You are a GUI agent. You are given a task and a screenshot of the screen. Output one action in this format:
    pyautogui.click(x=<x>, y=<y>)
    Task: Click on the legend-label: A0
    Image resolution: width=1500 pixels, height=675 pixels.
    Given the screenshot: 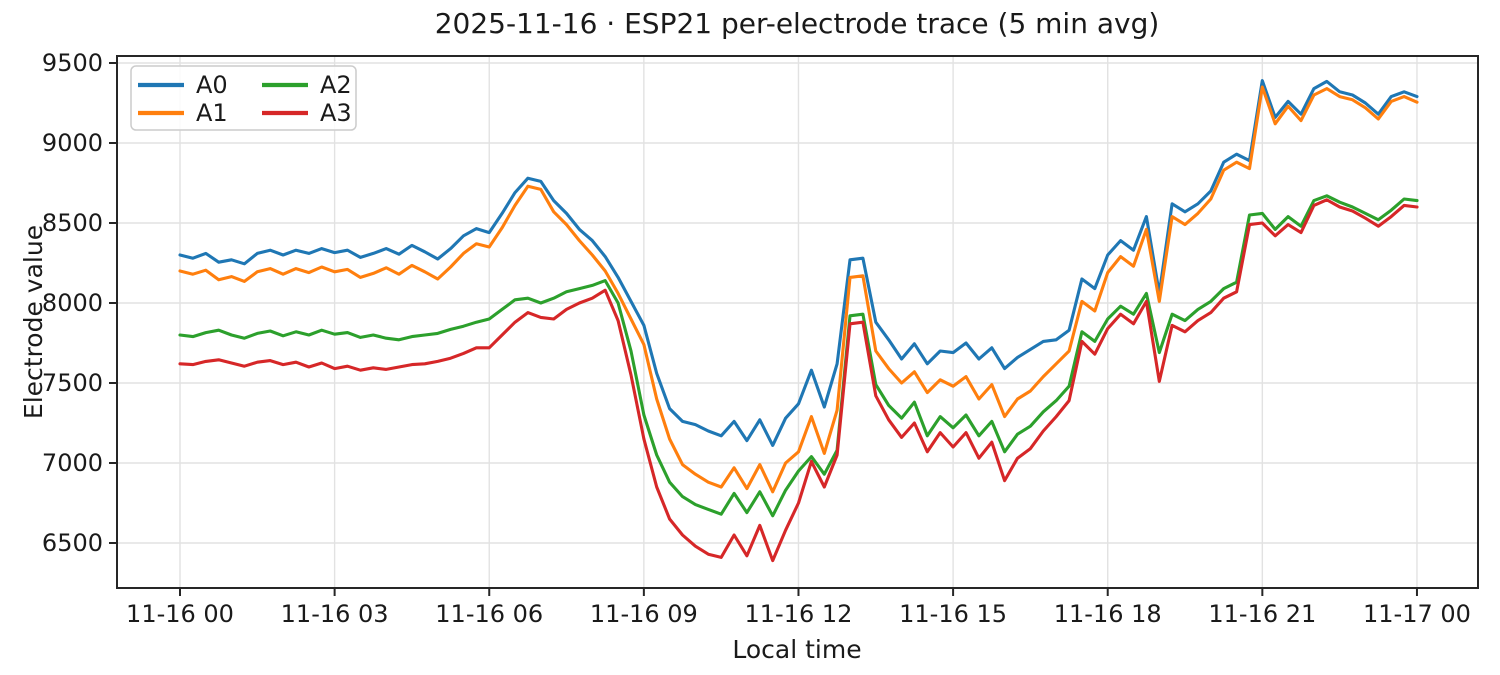 What is the action you would take?
    pyautogui.click(x=212, y=85)
    